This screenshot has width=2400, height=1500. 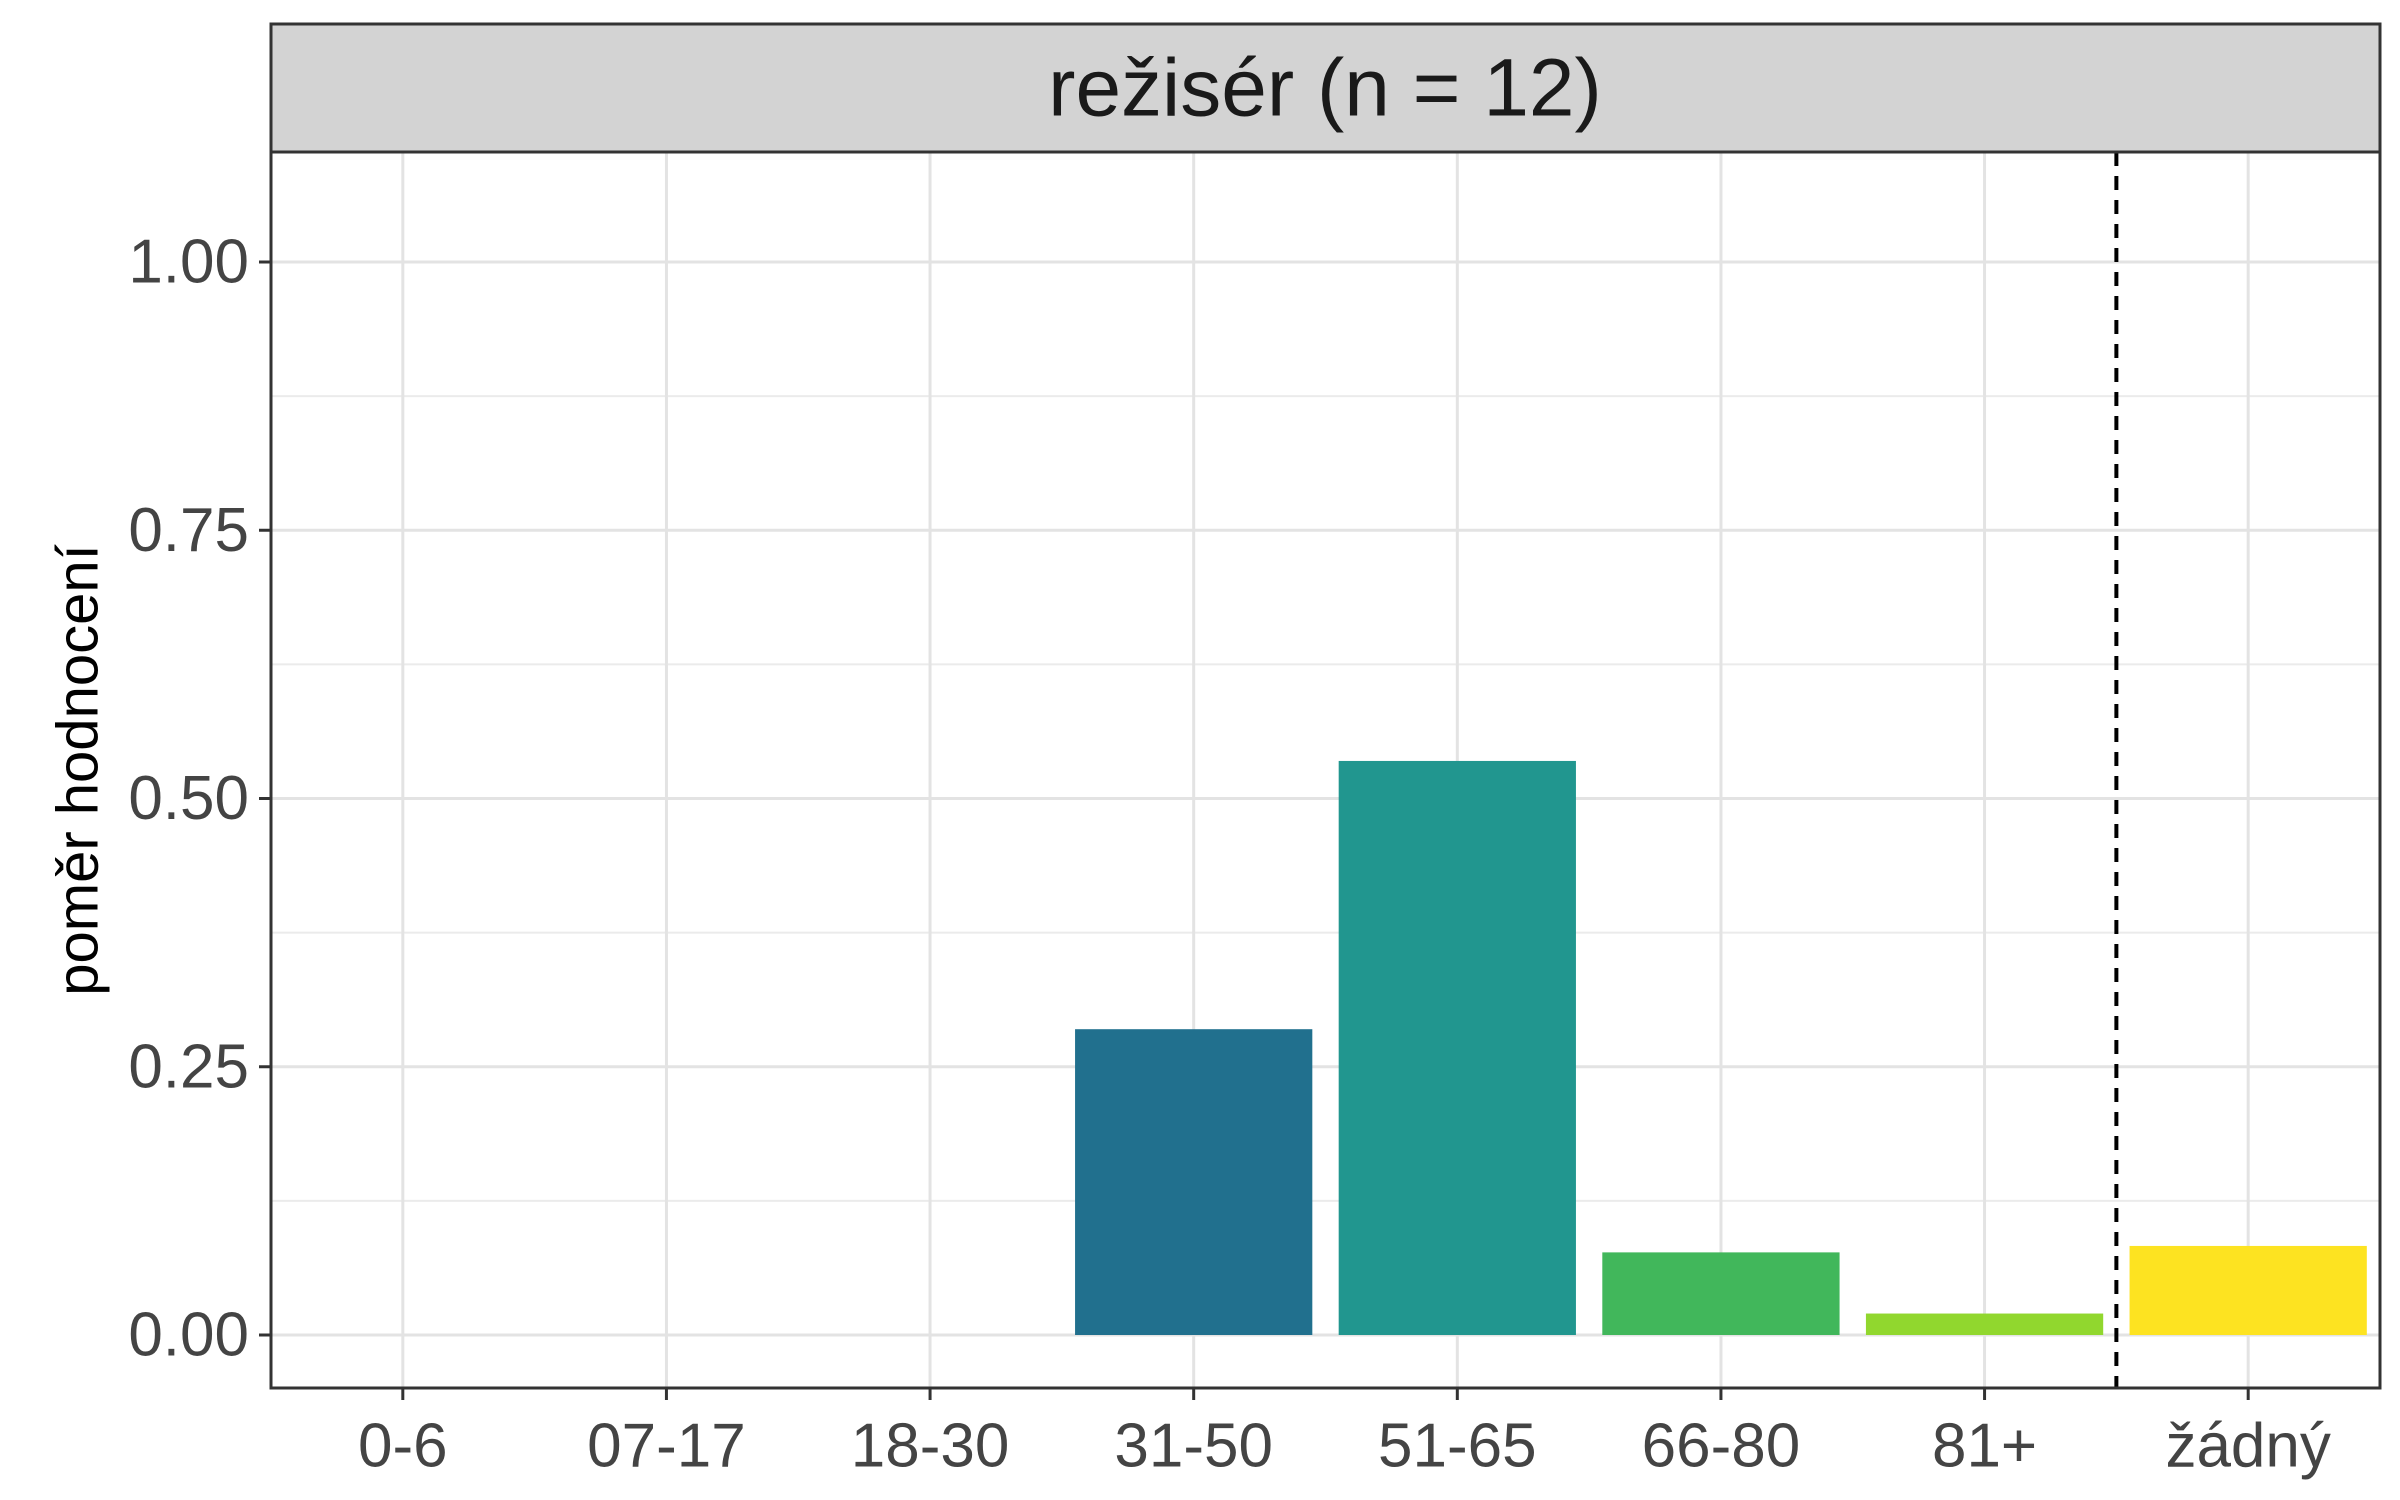 What do you see at coordinates (188, 1066) in the screenshot?
I see `y-tick-label: 0.25` at bounding box center [188, 1066].